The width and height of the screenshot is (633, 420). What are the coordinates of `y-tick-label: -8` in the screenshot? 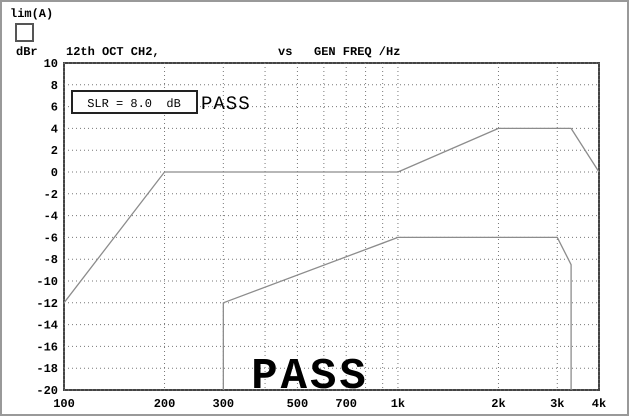 It's located at (51, 260).